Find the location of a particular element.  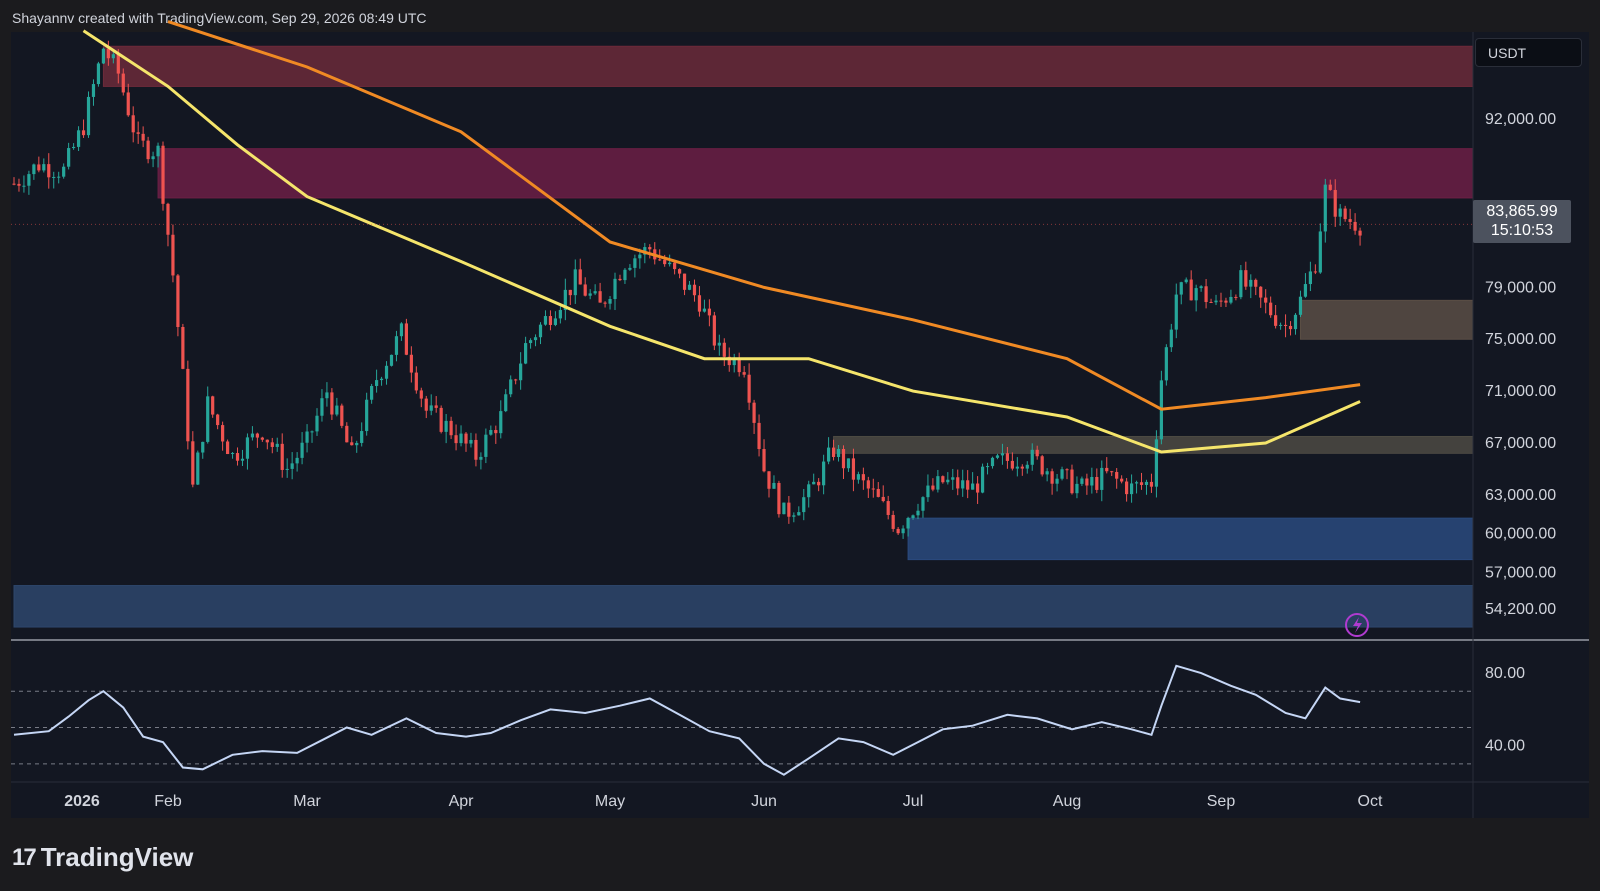

tradingview-logo: 17 TradingView is located at coordinates (102, 857).